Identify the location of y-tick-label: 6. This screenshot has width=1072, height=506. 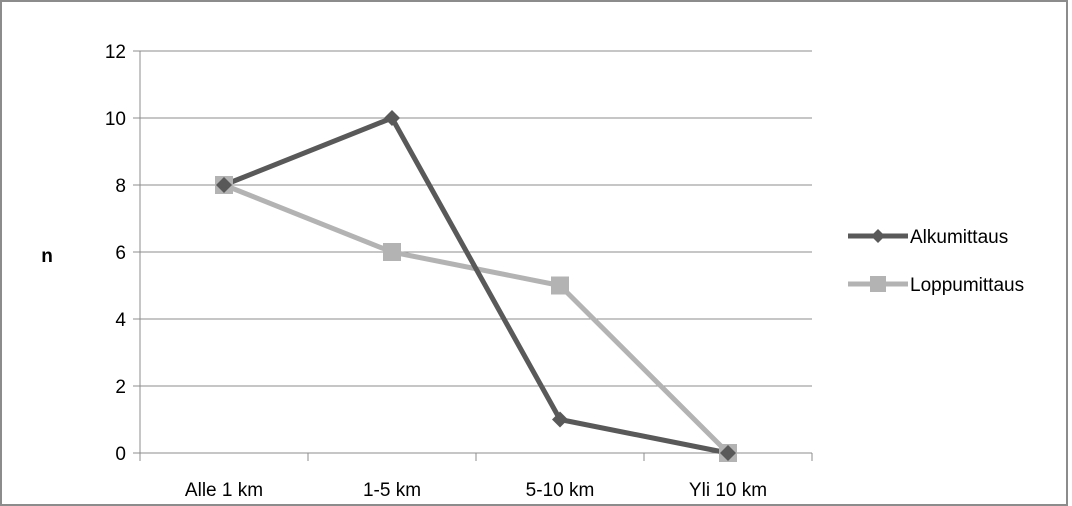
(120, 253).